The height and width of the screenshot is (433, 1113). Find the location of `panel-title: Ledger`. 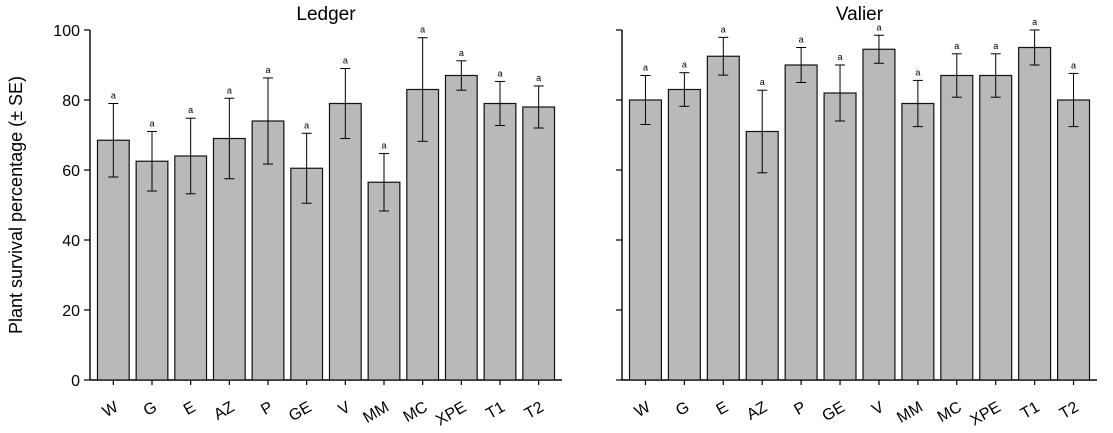

panel-title: Ledger is located at coordinates (326, 14).